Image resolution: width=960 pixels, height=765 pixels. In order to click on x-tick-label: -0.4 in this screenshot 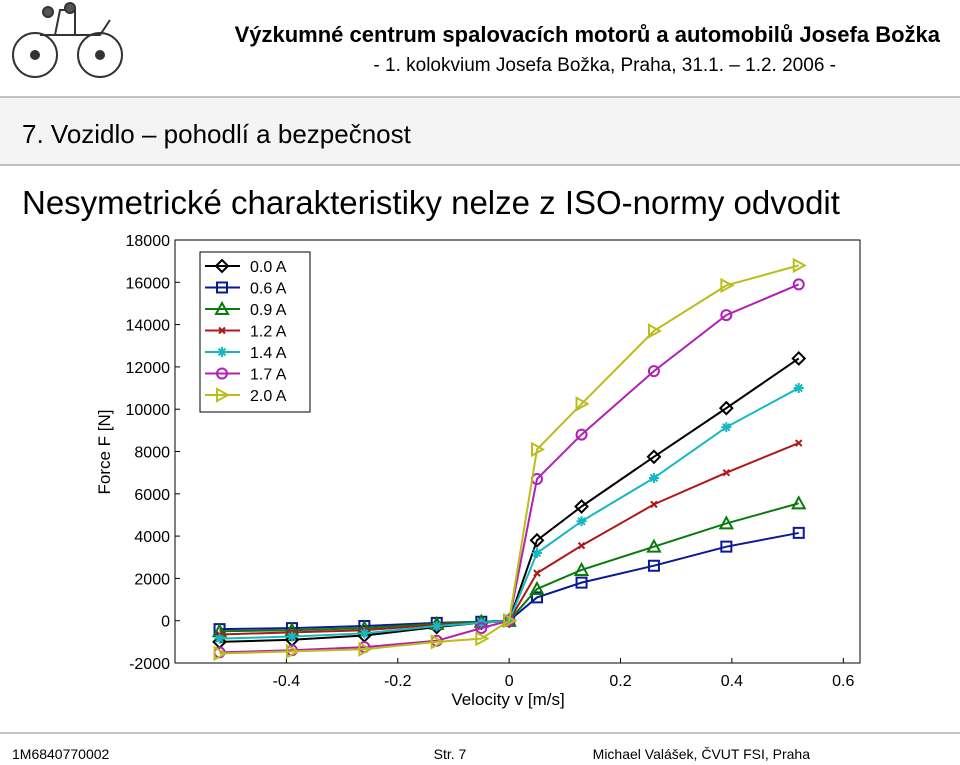, I will do `click(287, 681)`.